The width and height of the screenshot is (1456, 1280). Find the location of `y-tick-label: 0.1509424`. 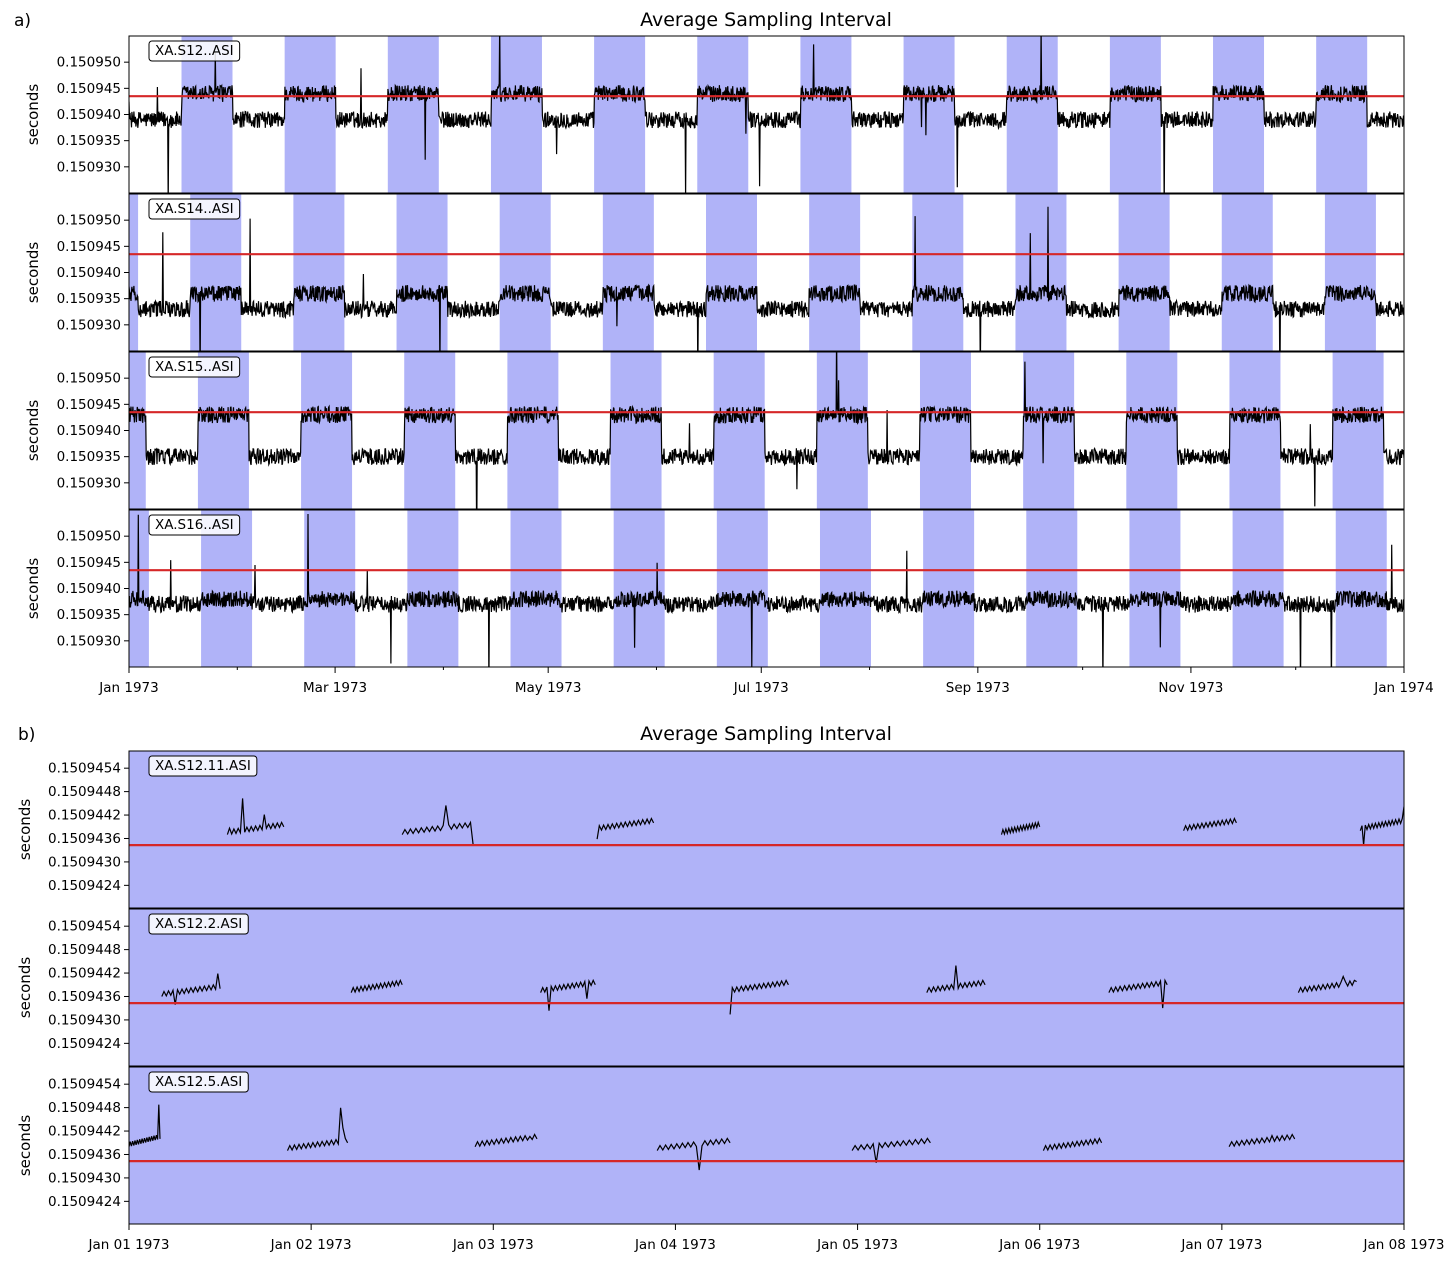

y-tick-label: 0.1509424 is located at coordinates (84, 886).